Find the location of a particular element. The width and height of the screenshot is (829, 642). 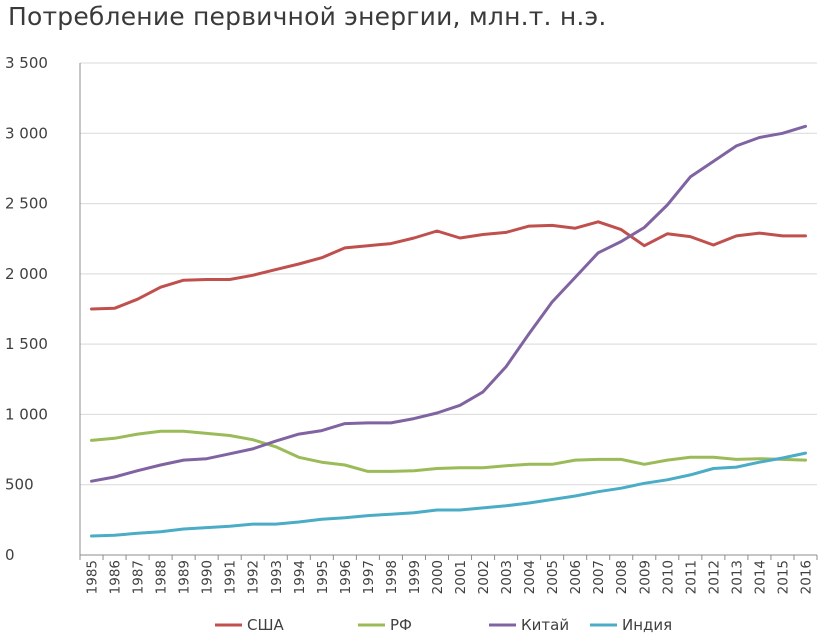

x-tick-label: 1994 is located at coordinates (300, 577).